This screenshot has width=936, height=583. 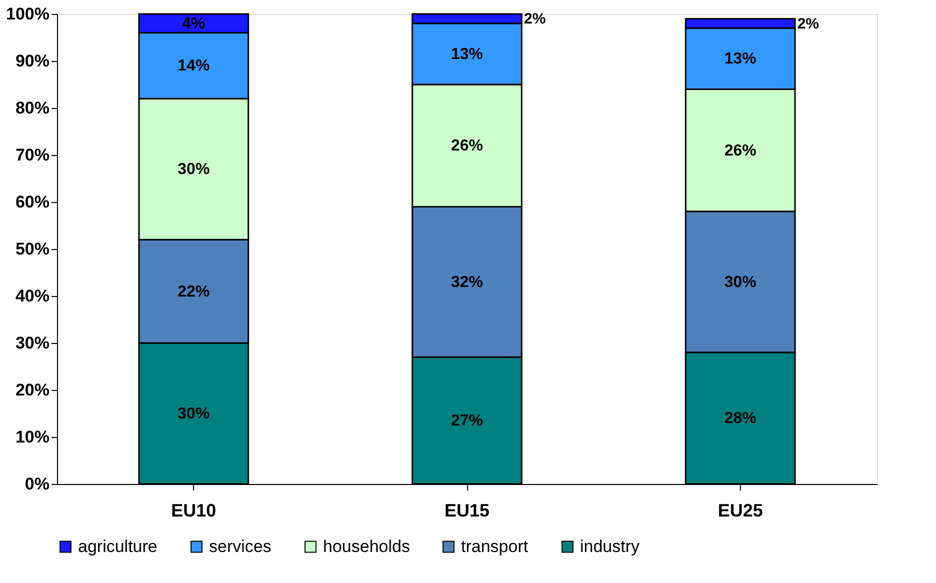 I want to click on y-tick-label: 70%, so click(x=32, y=155).